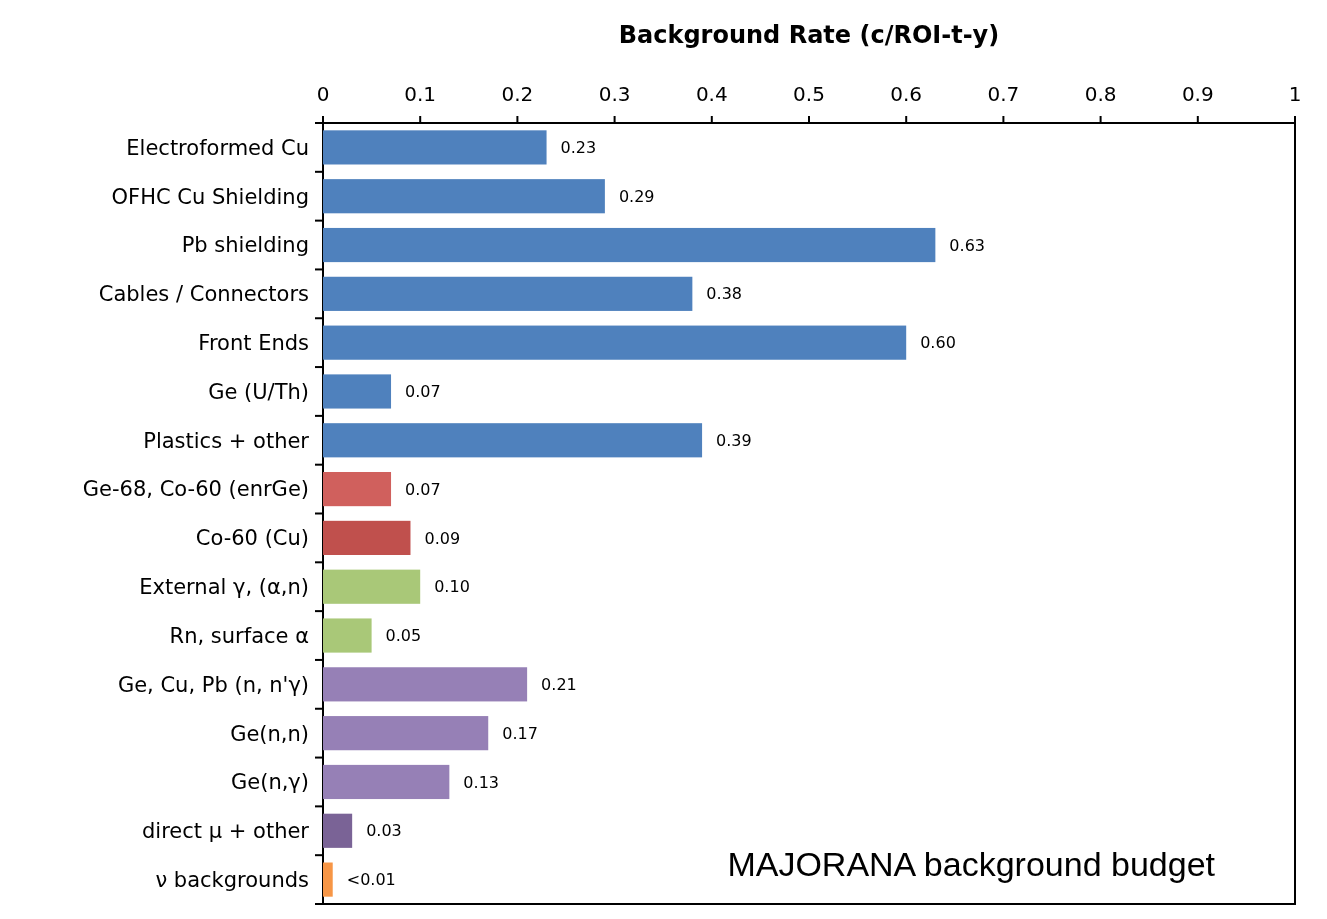 This screenshot has width=1327, height=919. Describe the element at coordinates (520, 733) in the screenshot. I see `data-label: 0.17` at that location.